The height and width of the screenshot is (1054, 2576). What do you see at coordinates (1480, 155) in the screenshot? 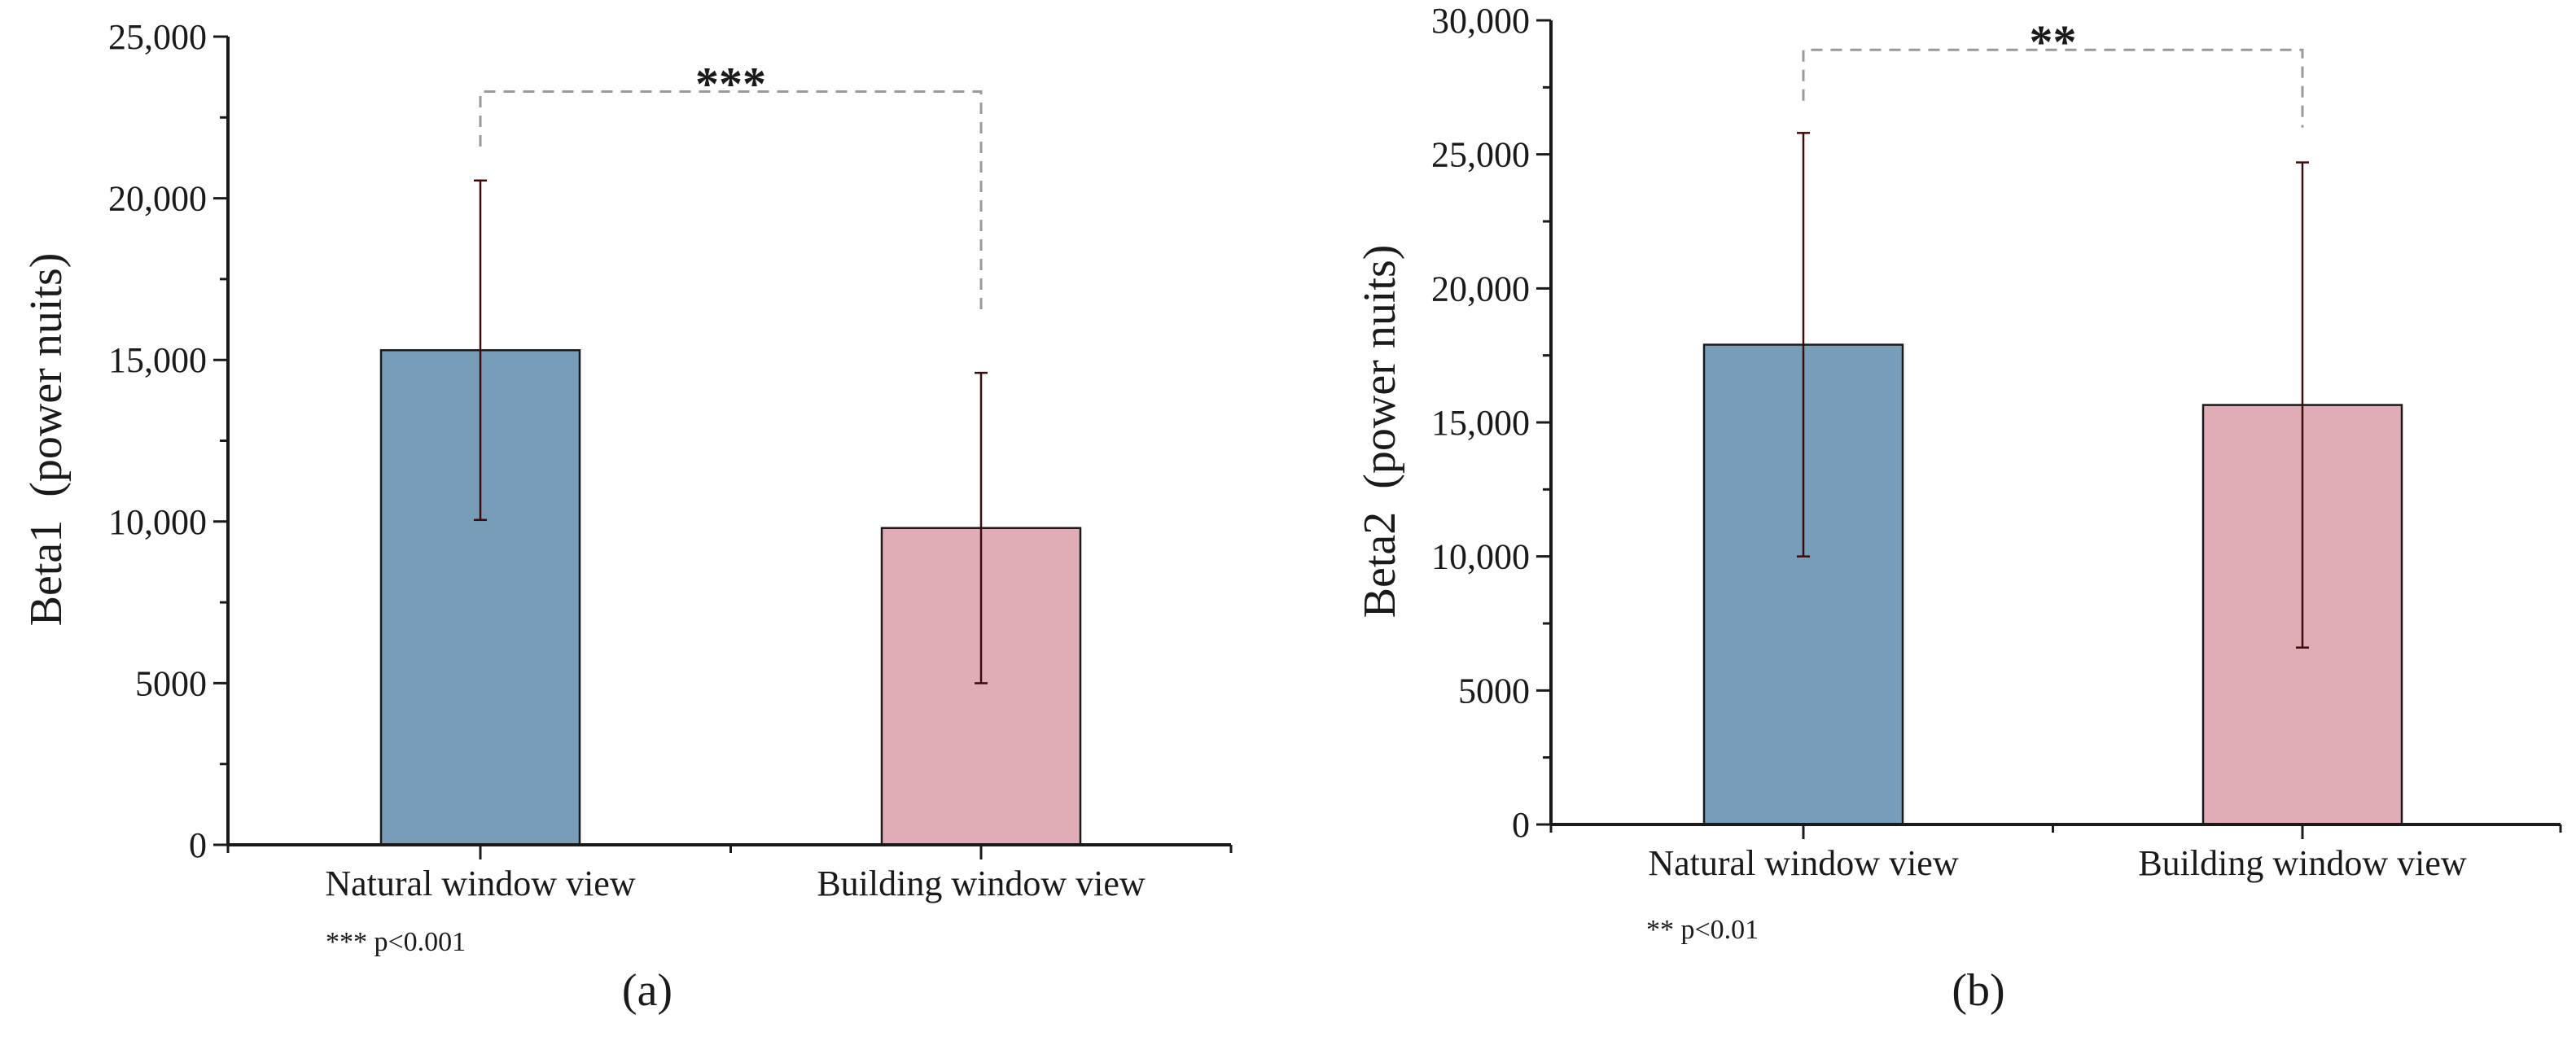
I see `chart-2-y-tick-label: 25,000` at bounding box center [1480, 155].